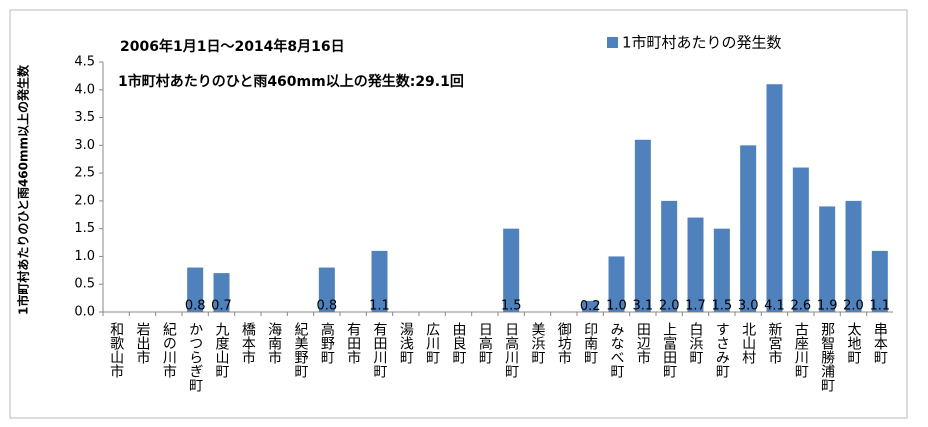 Image resolution: width=928 pixels, height=427 pixels. I want to click on x-tick-label: 太地町, so click(854, 343).